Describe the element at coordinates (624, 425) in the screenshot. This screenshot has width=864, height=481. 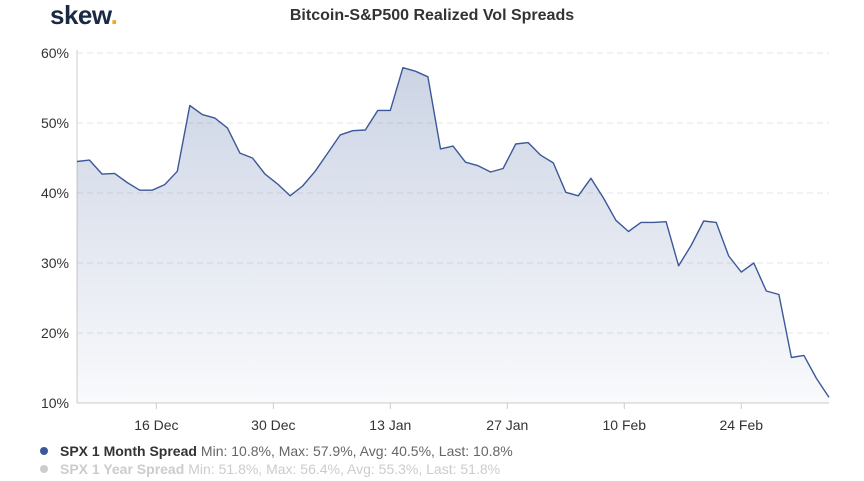
I see `x-tick-label: 10 Feb` at that location.